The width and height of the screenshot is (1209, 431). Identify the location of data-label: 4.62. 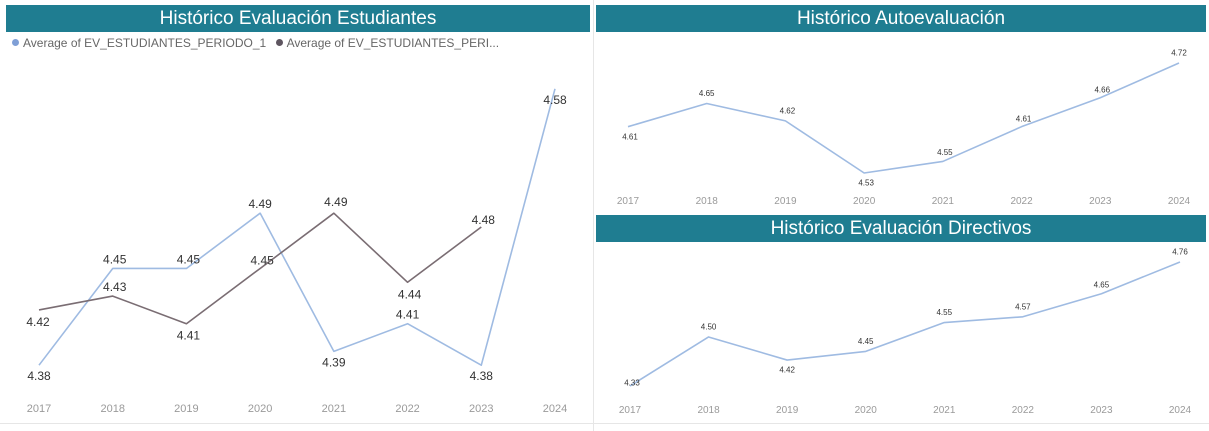
(788, 111).